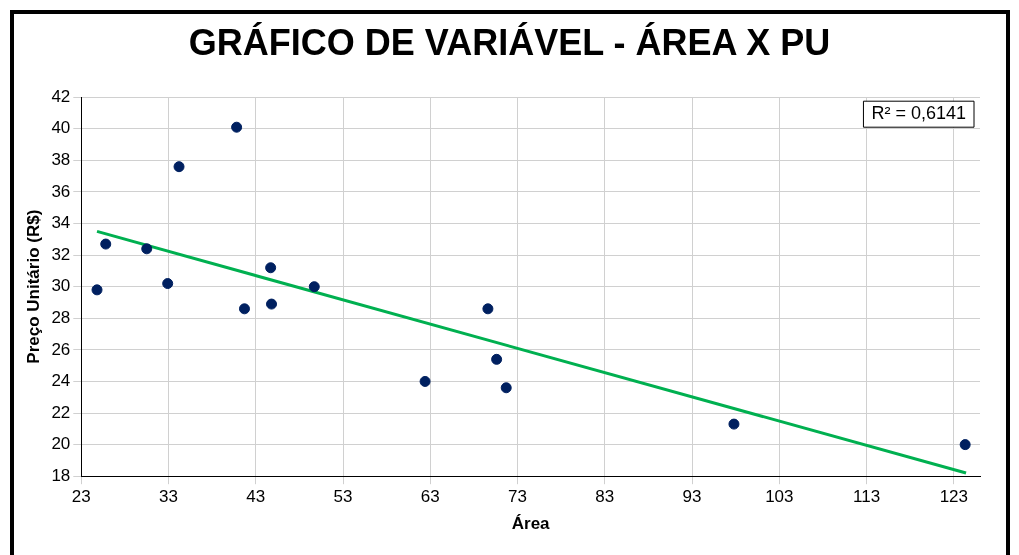 The image size is (1019, 555). Describe the element at coordinates (343, 497) in the screenshot. I see `x-tick-label: 53` at that location.